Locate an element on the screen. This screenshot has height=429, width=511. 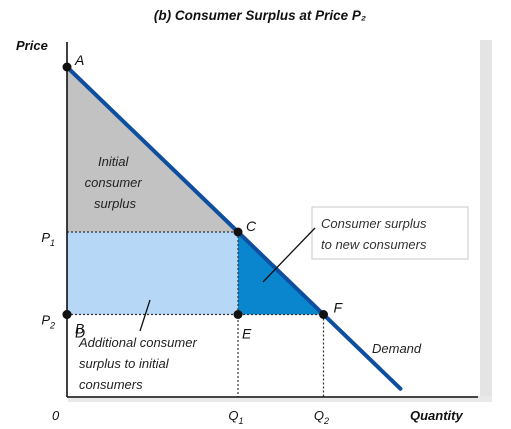
y-tick-p1-sub: 1 is located at coordinates (52, 243).